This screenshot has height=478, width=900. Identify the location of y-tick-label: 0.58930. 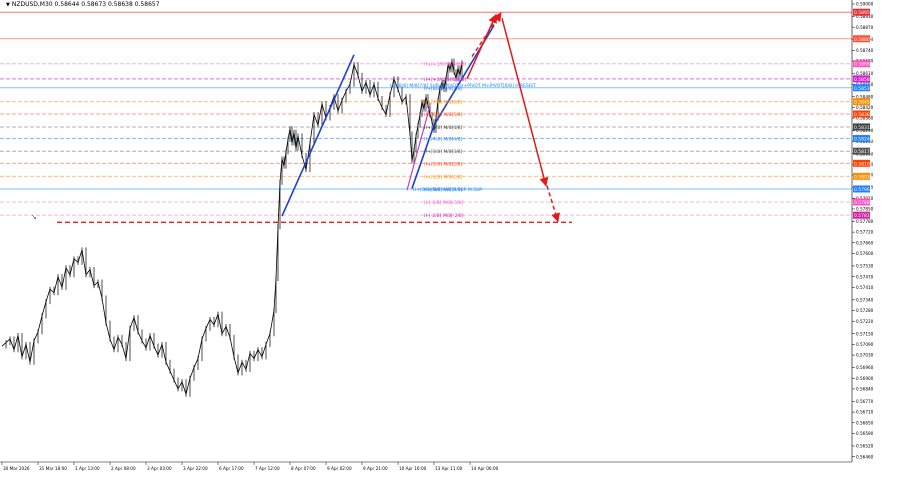
(865, 16).